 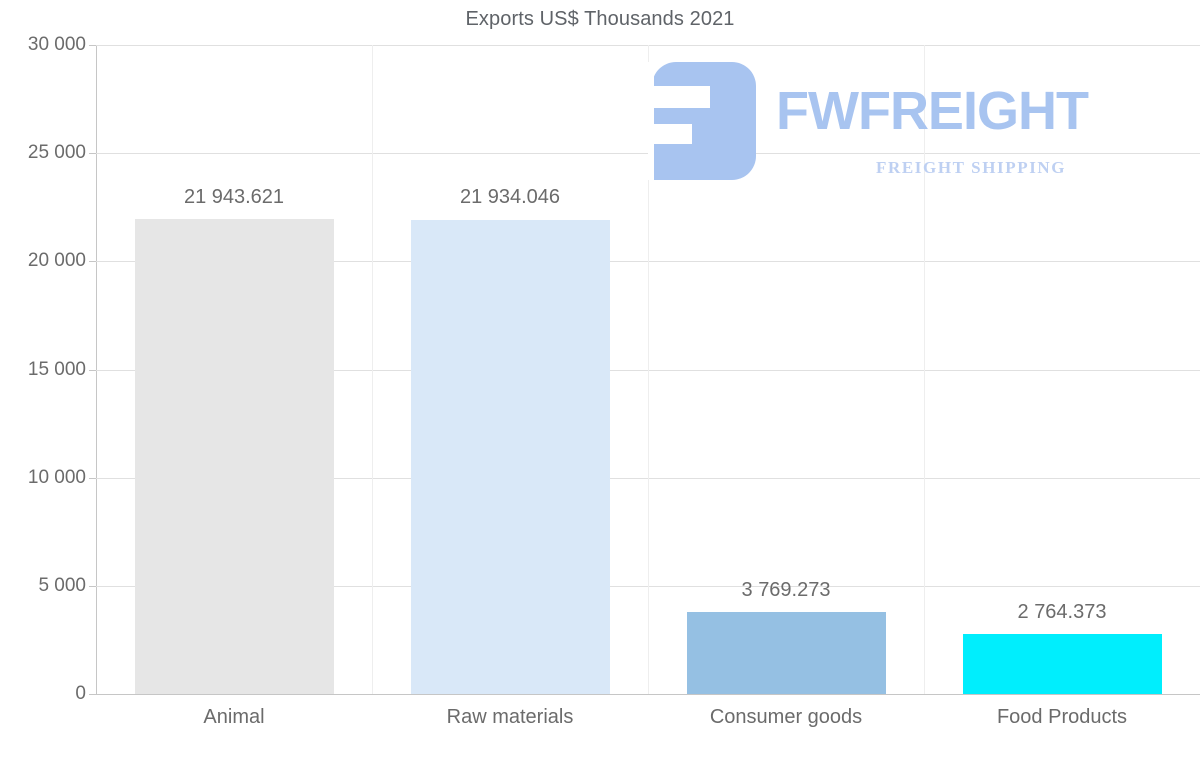 I want to click on x-axis-tick-label: Animal, so click(x=234, y=717).